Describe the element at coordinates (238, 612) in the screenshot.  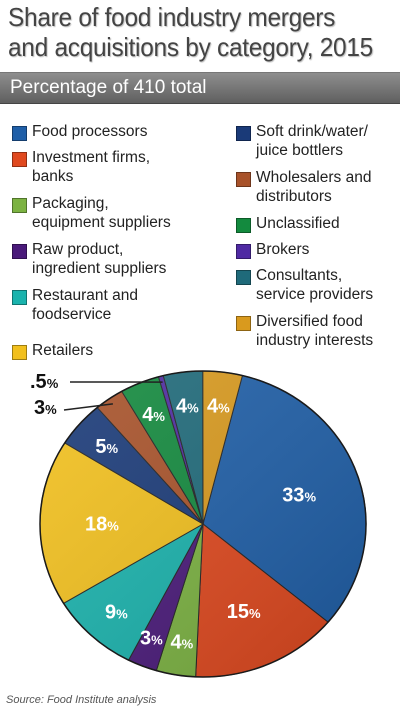
I see `slice-value: 15` at that location.